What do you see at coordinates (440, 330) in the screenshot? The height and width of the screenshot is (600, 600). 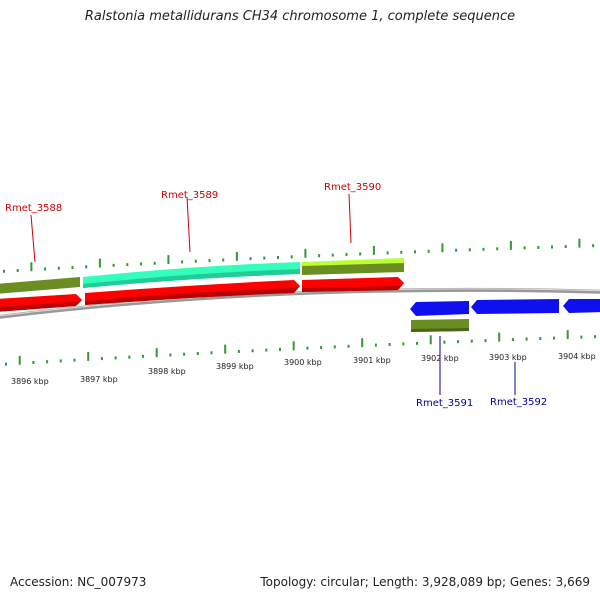 I see `gene-bar-3591-shade` at bounding box center [440, 330].